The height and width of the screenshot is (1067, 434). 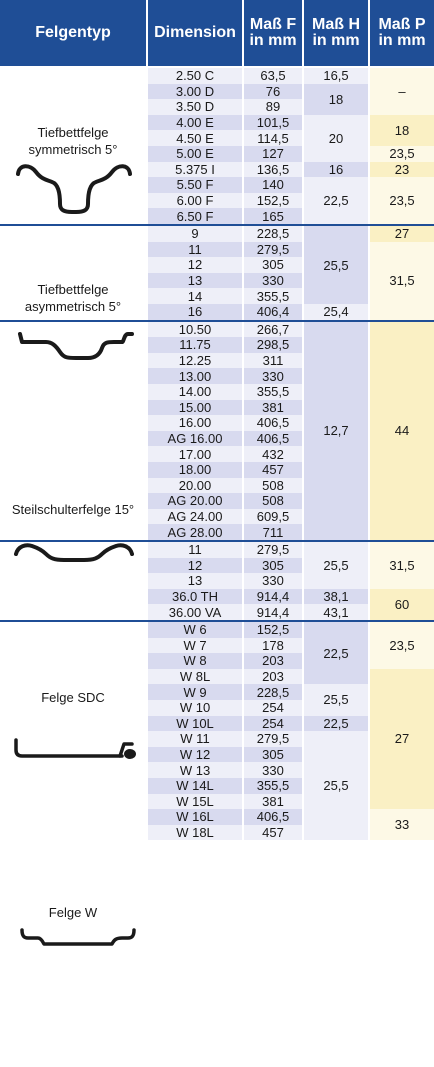 What do you see at coordinates (273, 200) in the screenshot?
I see `mass-f-cell: 152,5` at bounding box center [273, 200].